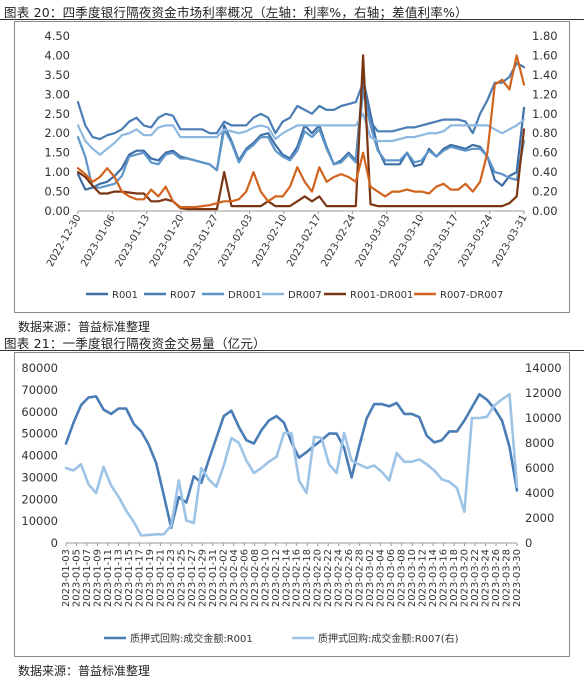 The image size is (584, 682). I want to click on figure1-source: 数据来源：普益标准整理, so click(84, 327).